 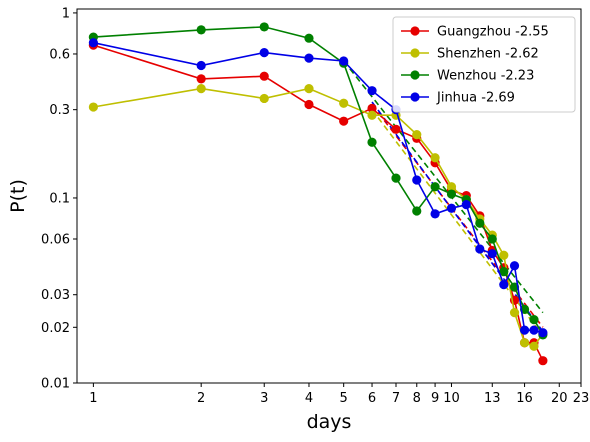 What do you see at coordinates (396, 398) in the screenshot?
I see `x-tick-label: 7` at bounding box center [396, 398].